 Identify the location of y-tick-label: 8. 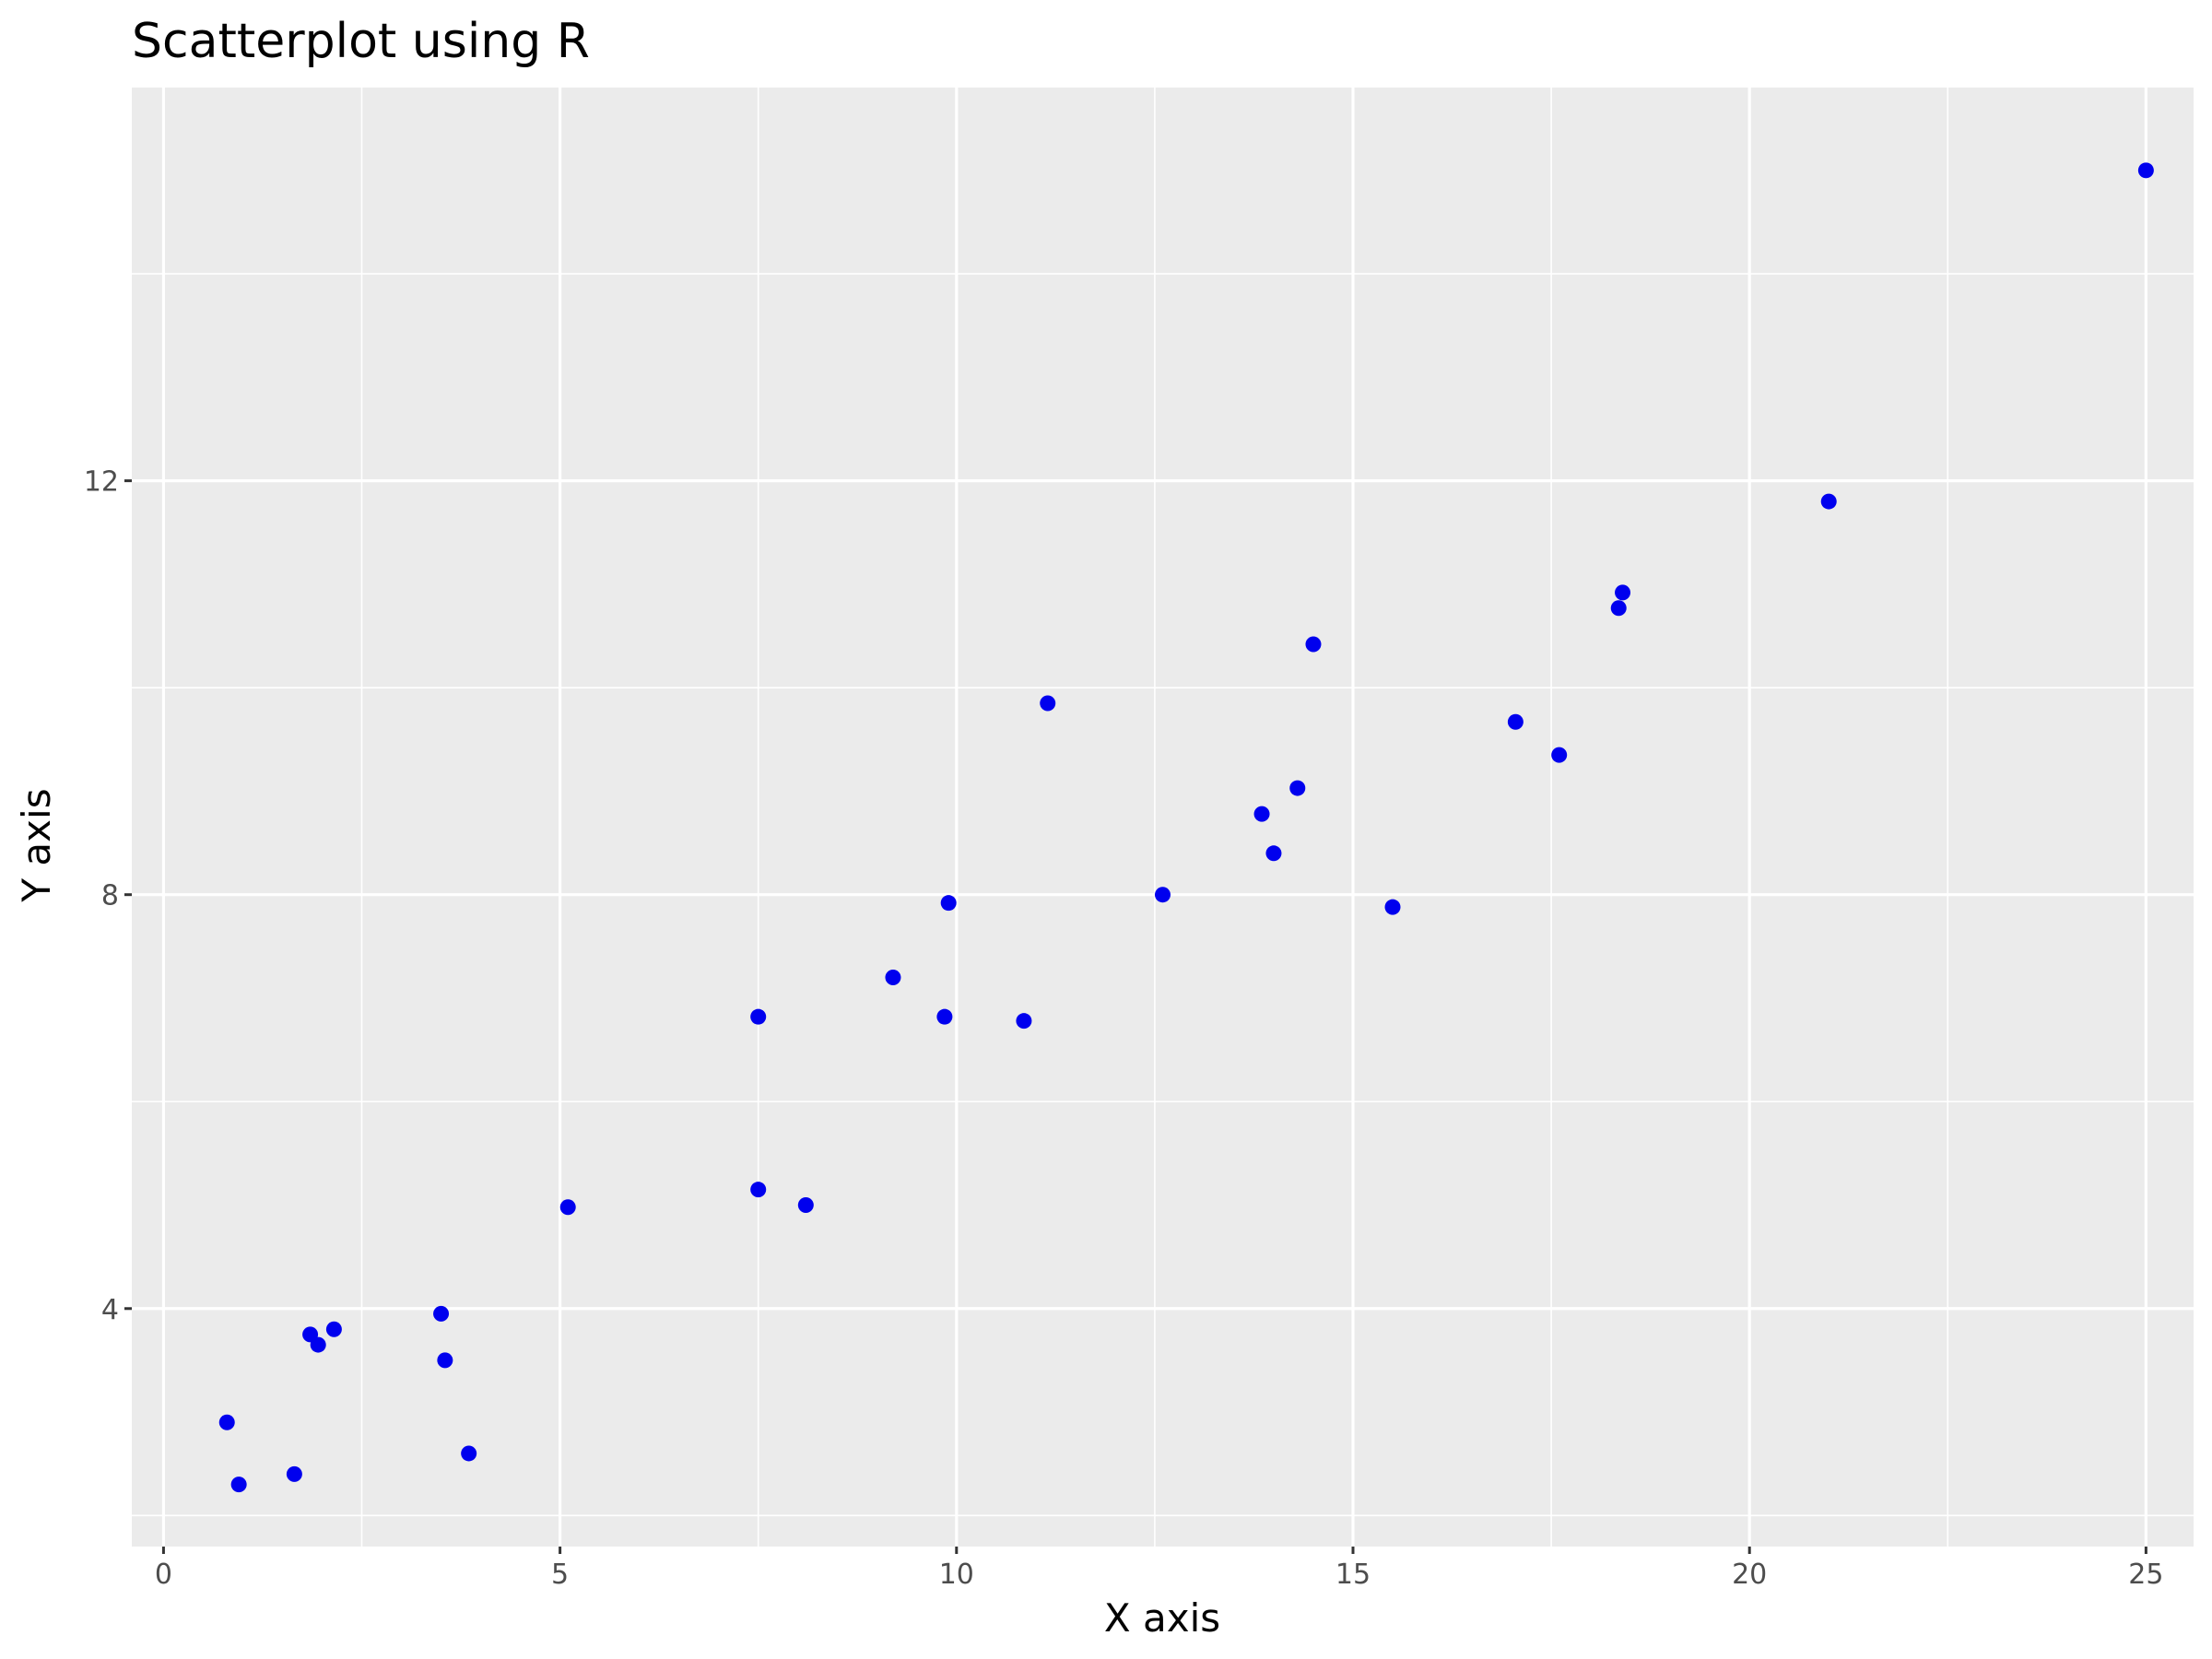
(110, 896).